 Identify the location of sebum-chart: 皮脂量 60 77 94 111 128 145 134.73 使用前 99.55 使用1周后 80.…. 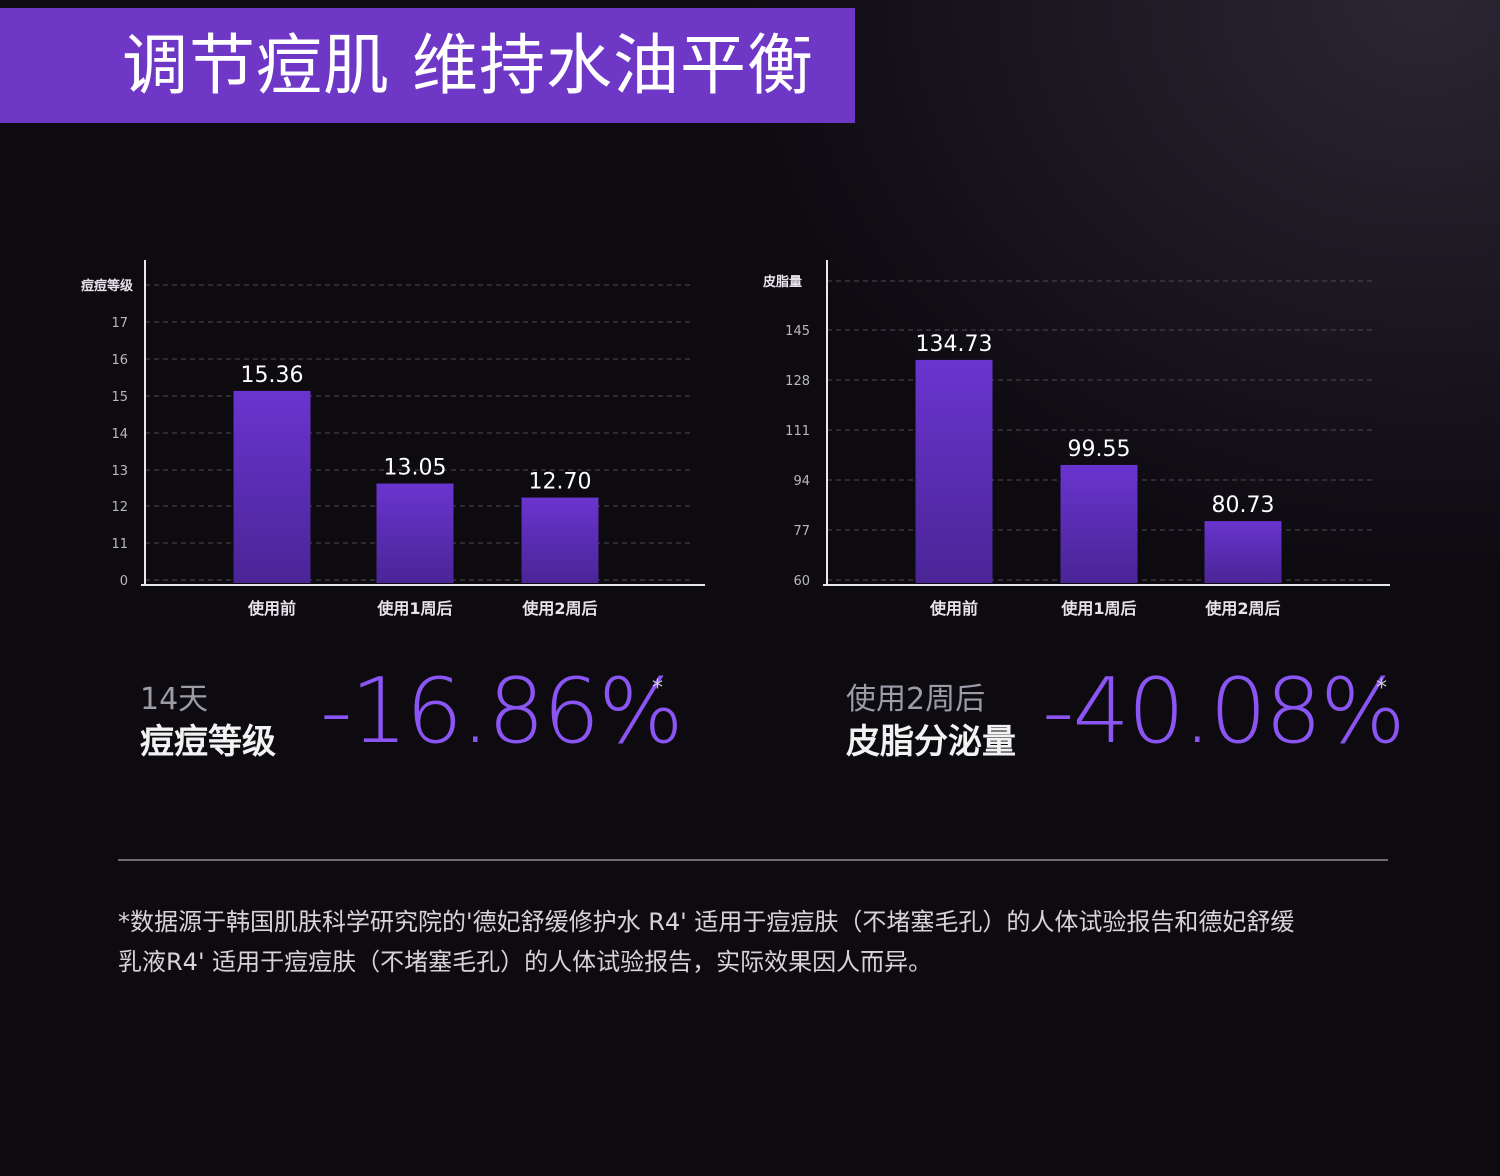
(1076, 439).